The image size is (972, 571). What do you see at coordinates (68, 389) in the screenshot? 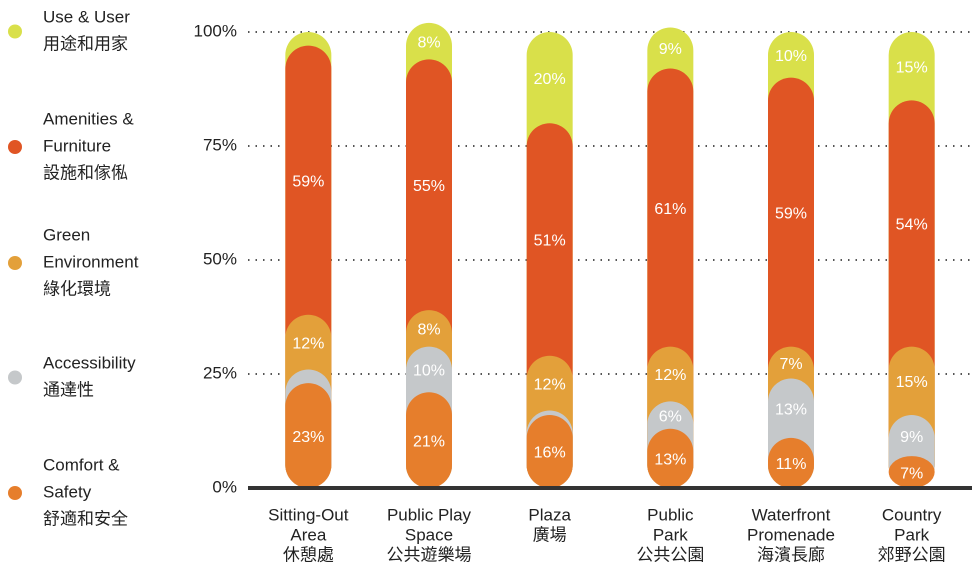
I see `legend-label: 通達性` at bounding box center [68, 389].